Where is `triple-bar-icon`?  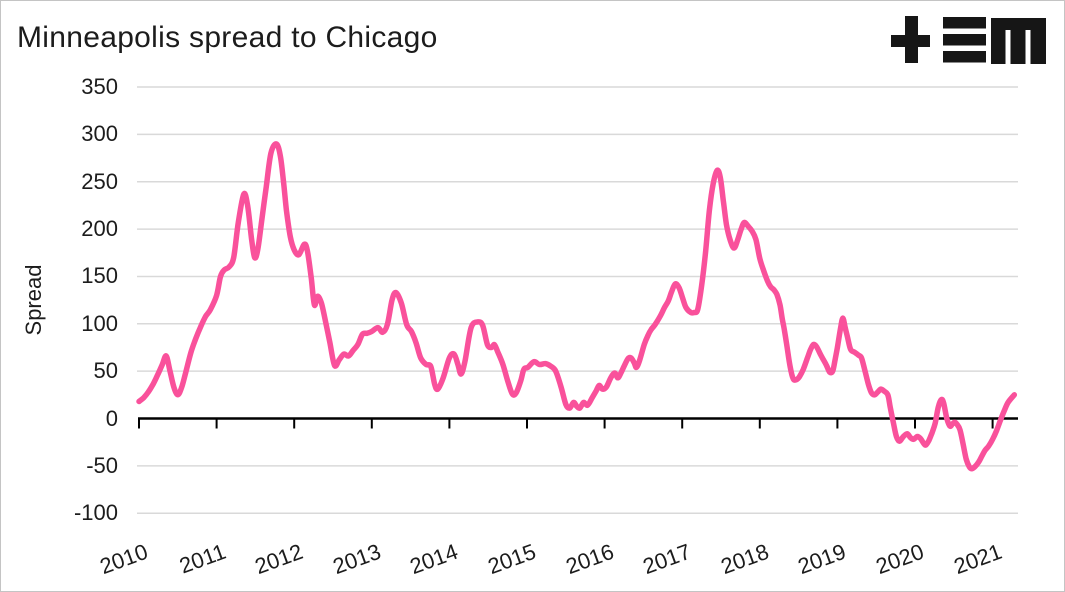 triple-bar-icon is located at coordinates (964, 40).